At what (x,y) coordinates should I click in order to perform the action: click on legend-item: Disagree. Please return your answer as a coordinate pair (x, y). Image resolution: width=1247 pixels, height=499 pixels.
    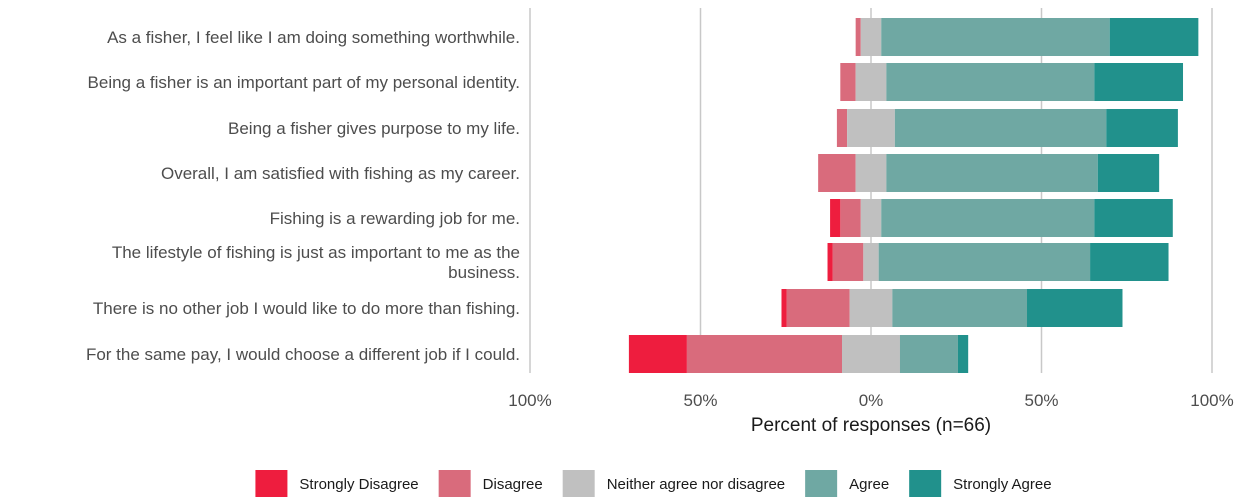
    Looking at the image, I should click on (490, 483).